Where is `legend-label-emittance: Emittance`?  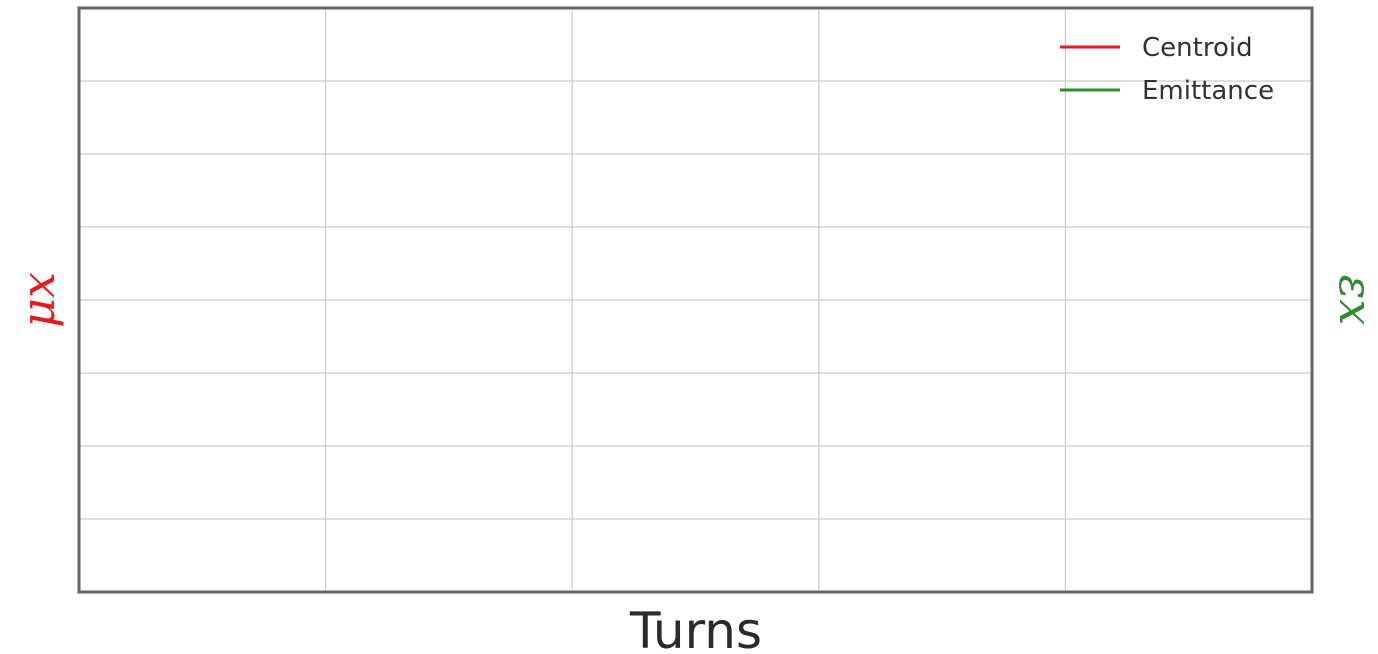
legend-label-emittance: Emittance is located at coordinates (1208, 91).